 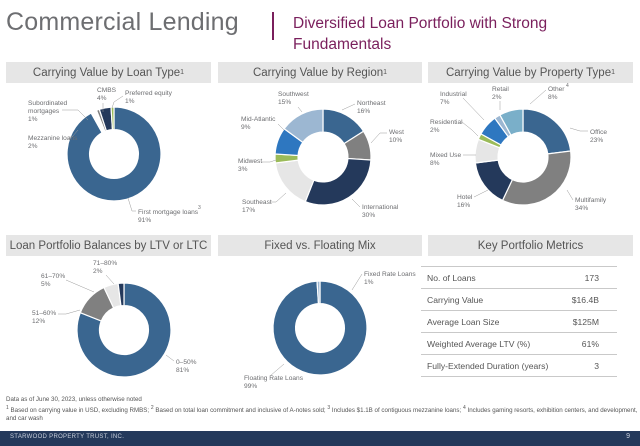 I want to click on footnote-num: 2, so click(x=152, y=408).